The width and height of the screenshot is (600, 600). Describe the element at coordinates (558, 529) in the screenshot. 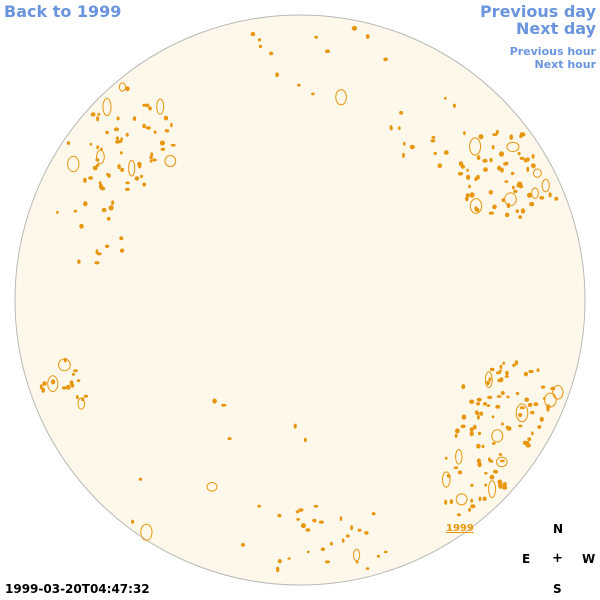

I see `compass-north: N` at that location.